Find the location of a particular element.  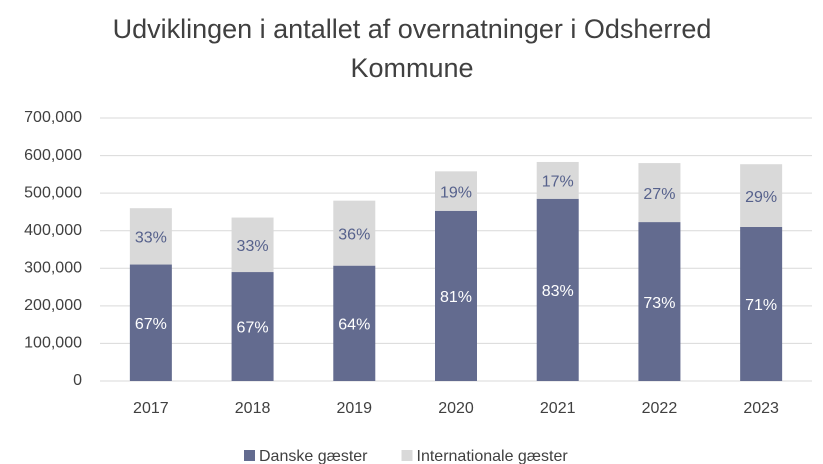

data-label: 27% is located at coordinates (659, 194).